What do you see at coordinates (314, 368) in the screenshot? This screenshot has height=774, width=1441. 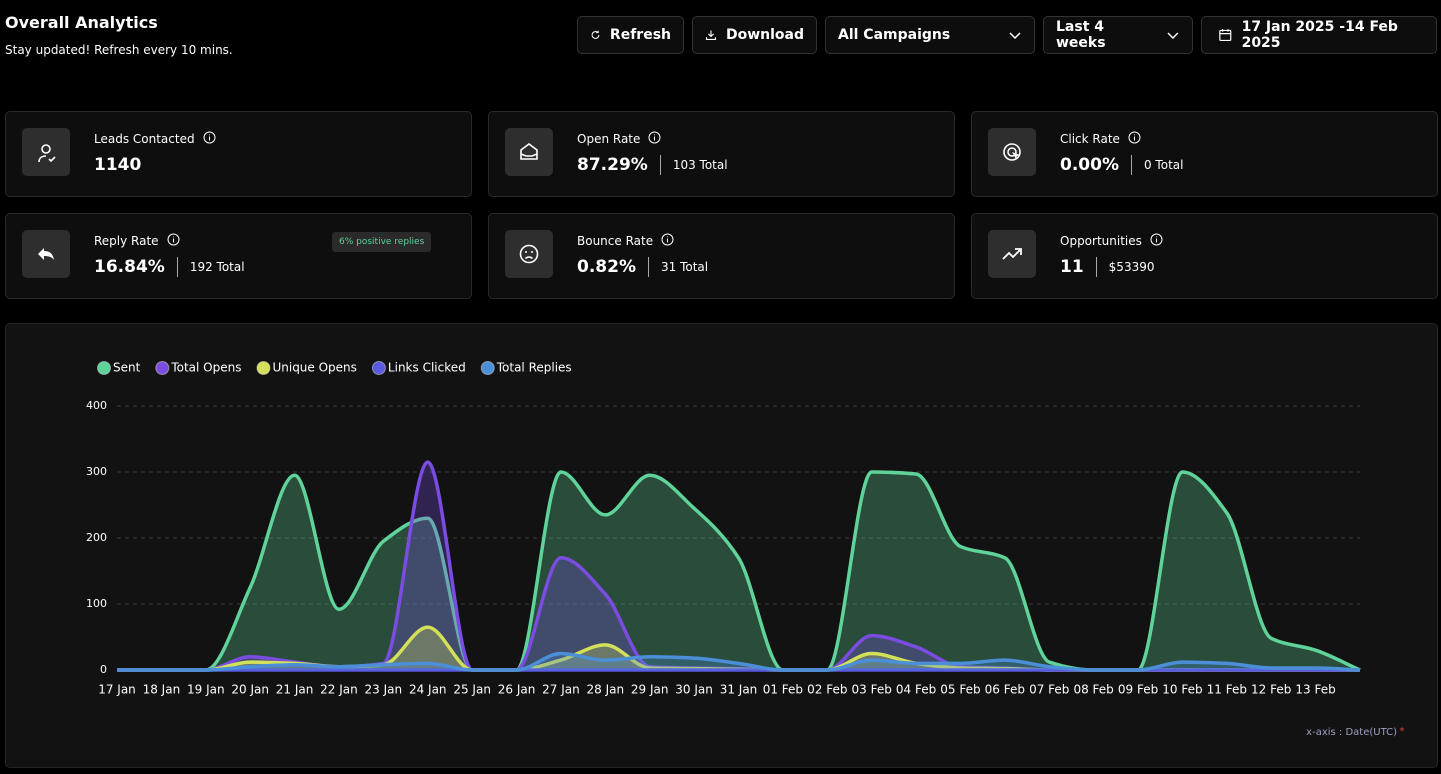 I see `legend-label: Unique Opens` at bounding box center [314, 368].